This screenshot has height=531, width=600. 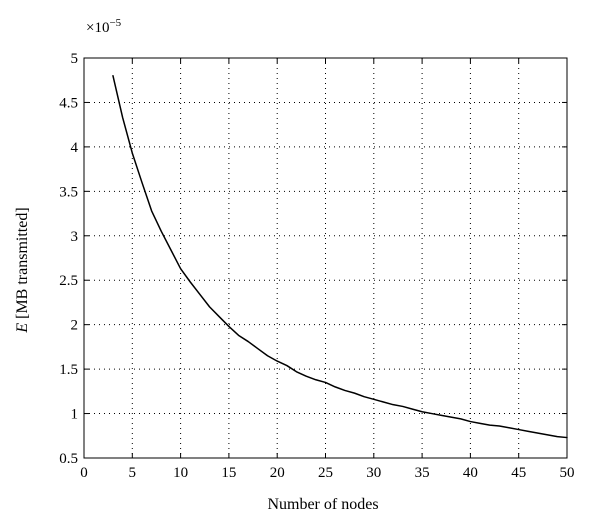 I want to click on x-tick-labels: 0 5 10 15 20 25 30 35 40 45 50, so click(x=327, y=473).